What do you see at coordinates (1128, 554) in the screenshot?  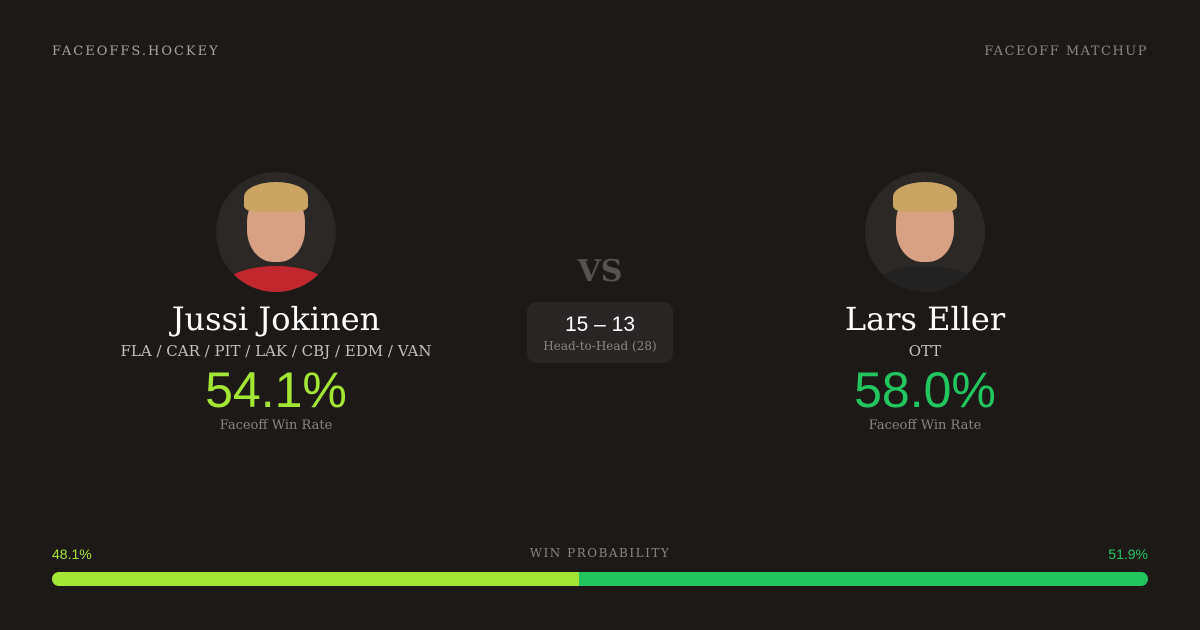 I see `player2-win-probability: 51.9%` at bounding box center [1128, 554].